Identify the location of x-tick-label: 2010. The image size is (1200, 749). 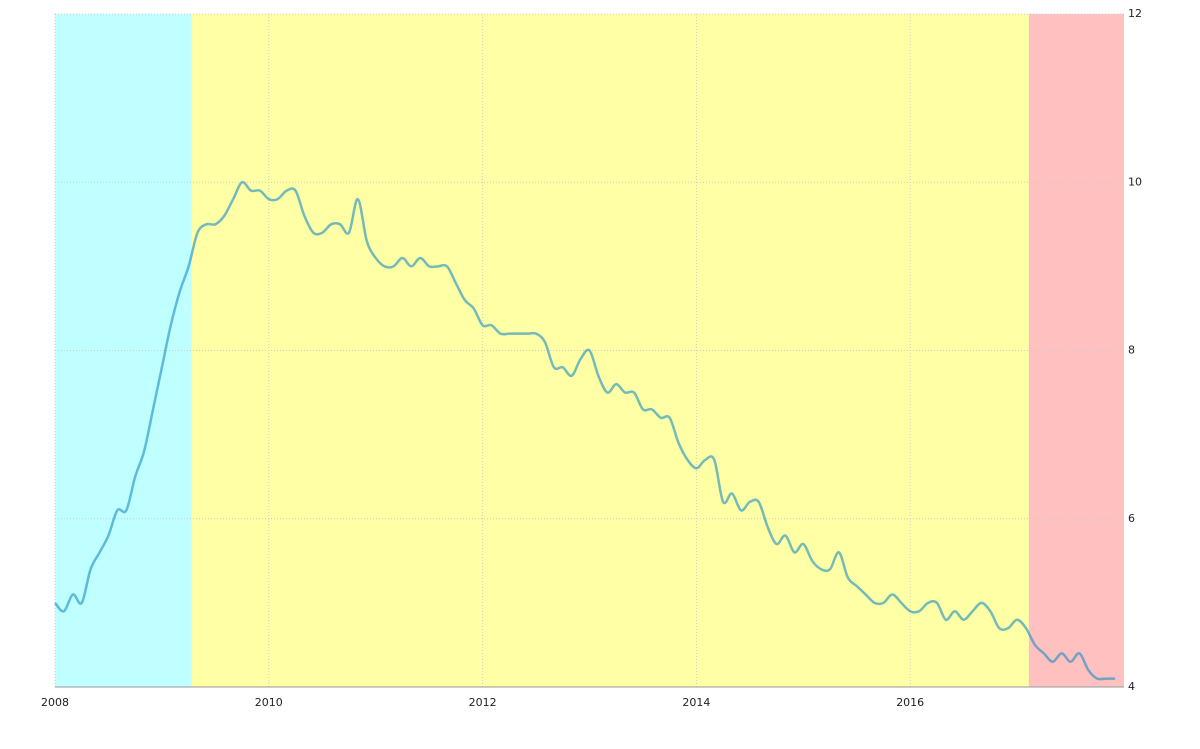
(269, 702).